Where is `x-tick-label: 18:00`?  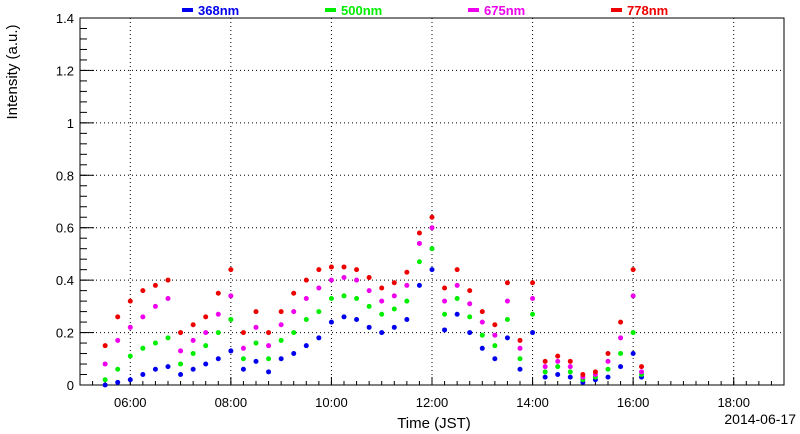 x-tick-label: 18:00 is located at coordinates (733, 402).